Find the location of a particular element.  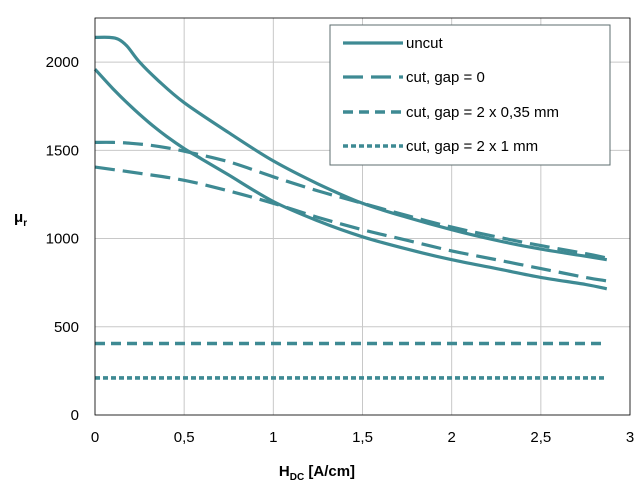

x-tick-label: 0,5 is located at coordinates (184, 437).